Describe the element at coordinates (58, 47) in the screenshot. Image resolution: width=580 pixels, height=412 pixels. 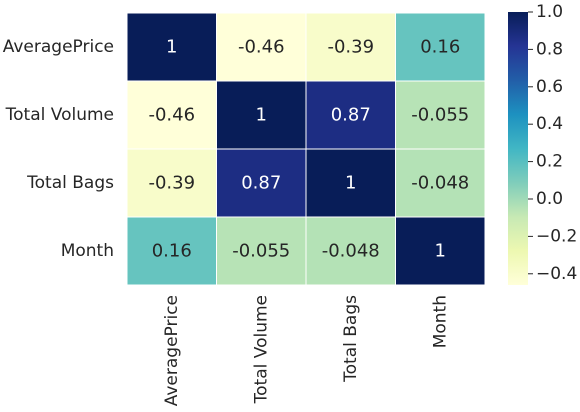
I see `row-tick-label: AveragePrice` at that location.